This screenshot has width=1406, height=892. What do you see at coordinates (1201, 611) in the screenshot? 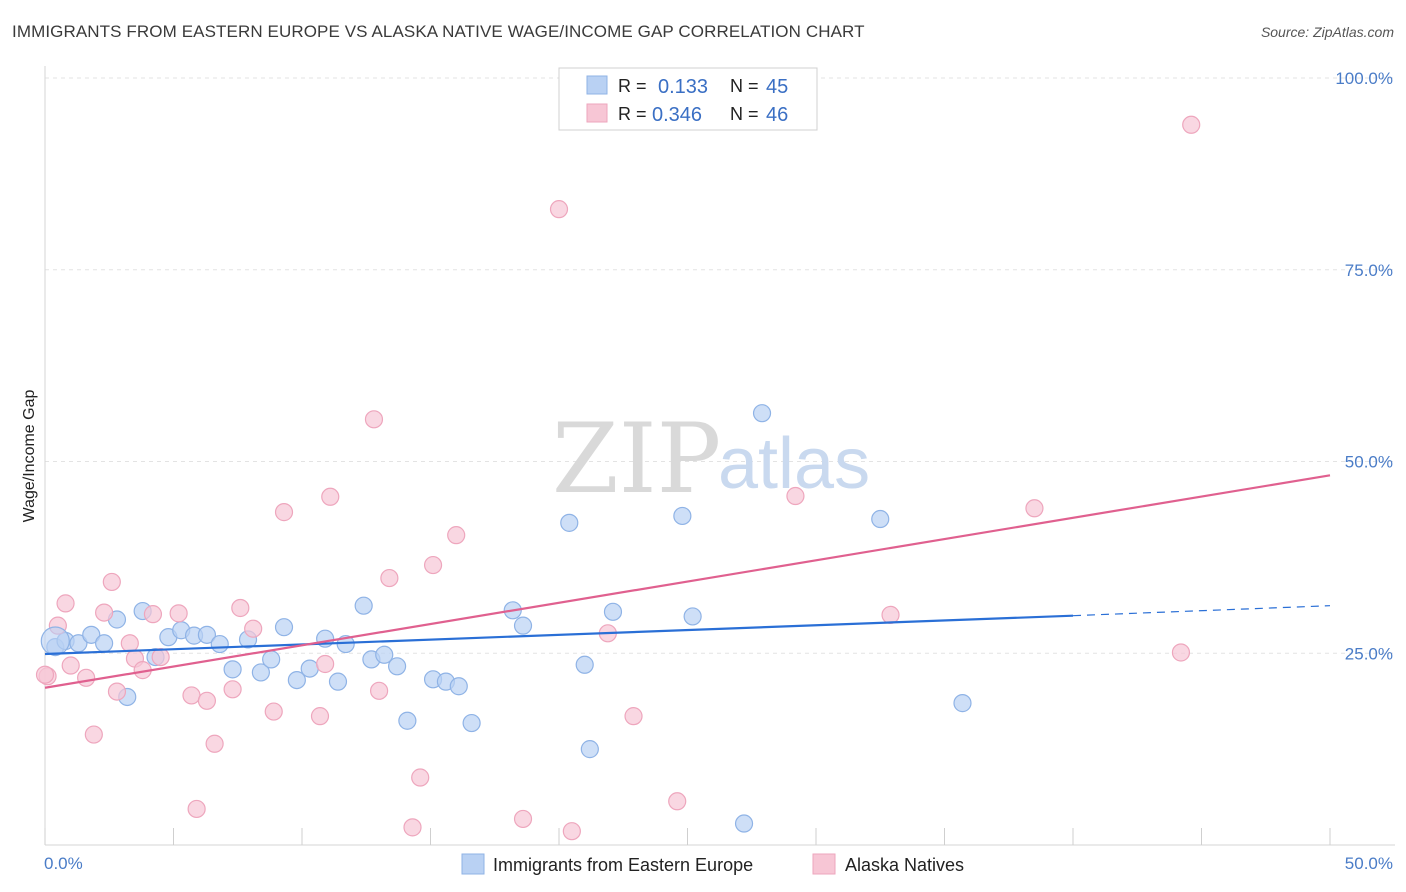
I see `trend-line-blue-extension` at bounding box center [1201, 611].